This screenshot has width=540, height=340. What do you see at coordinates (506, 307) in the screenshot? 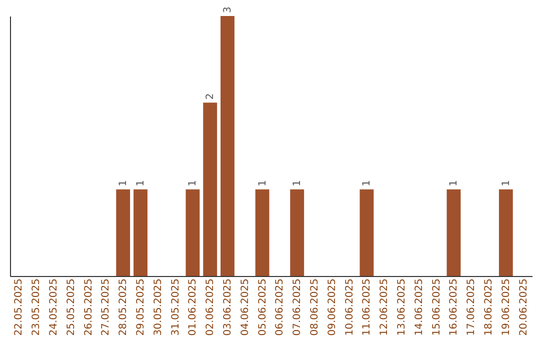
I see `x-tick-label: 19.06.2025` at bounding box center [506, 307].